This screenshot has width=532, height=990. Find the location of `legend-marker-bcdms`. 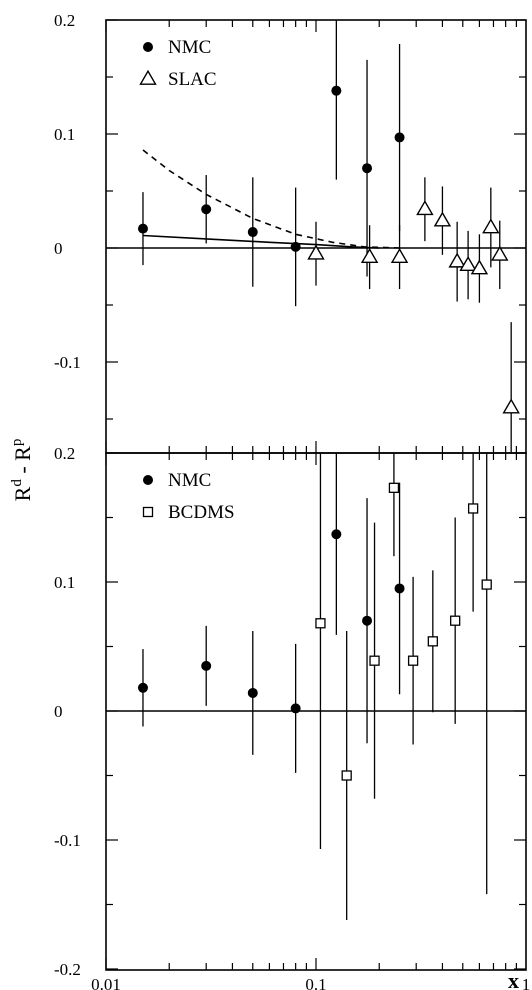

legend-marker-bcdms is located at coordinates (148, 512).